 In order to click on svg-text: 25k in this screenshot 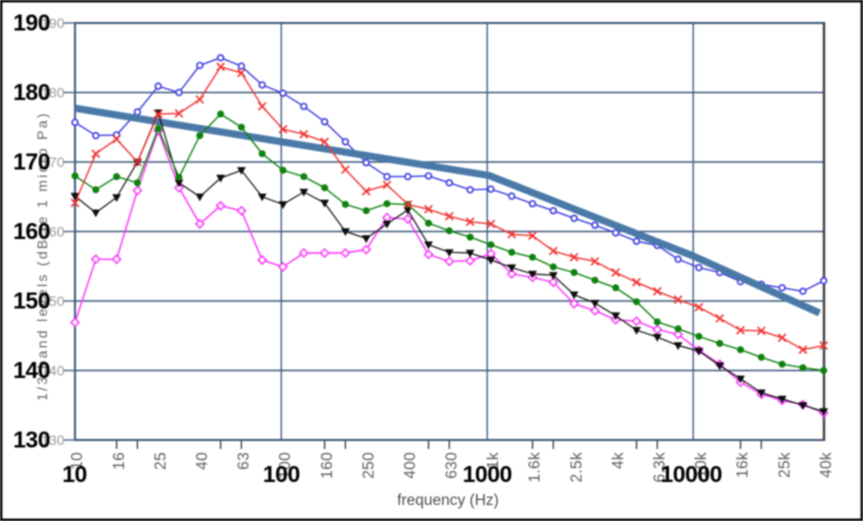, I will do `click(784, 465)`.